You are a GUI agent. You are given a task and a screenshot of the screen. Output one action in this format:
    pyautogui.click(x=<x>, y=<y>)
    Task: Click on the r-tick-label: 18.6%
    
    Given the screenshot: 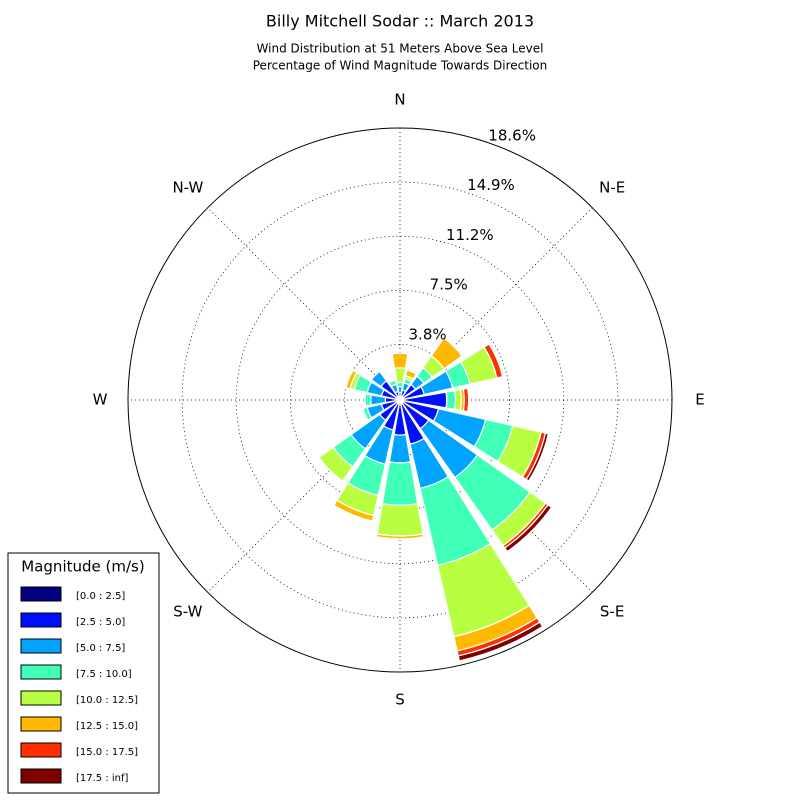 What is the action you would take?
    pyautogui.click(x=512, y=135)
    